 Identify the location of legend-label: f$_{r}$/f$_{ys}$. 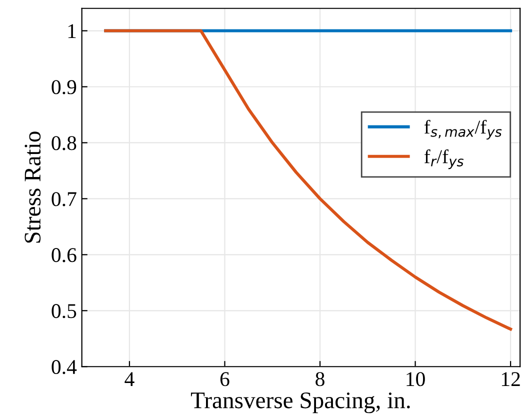
(444, 159).